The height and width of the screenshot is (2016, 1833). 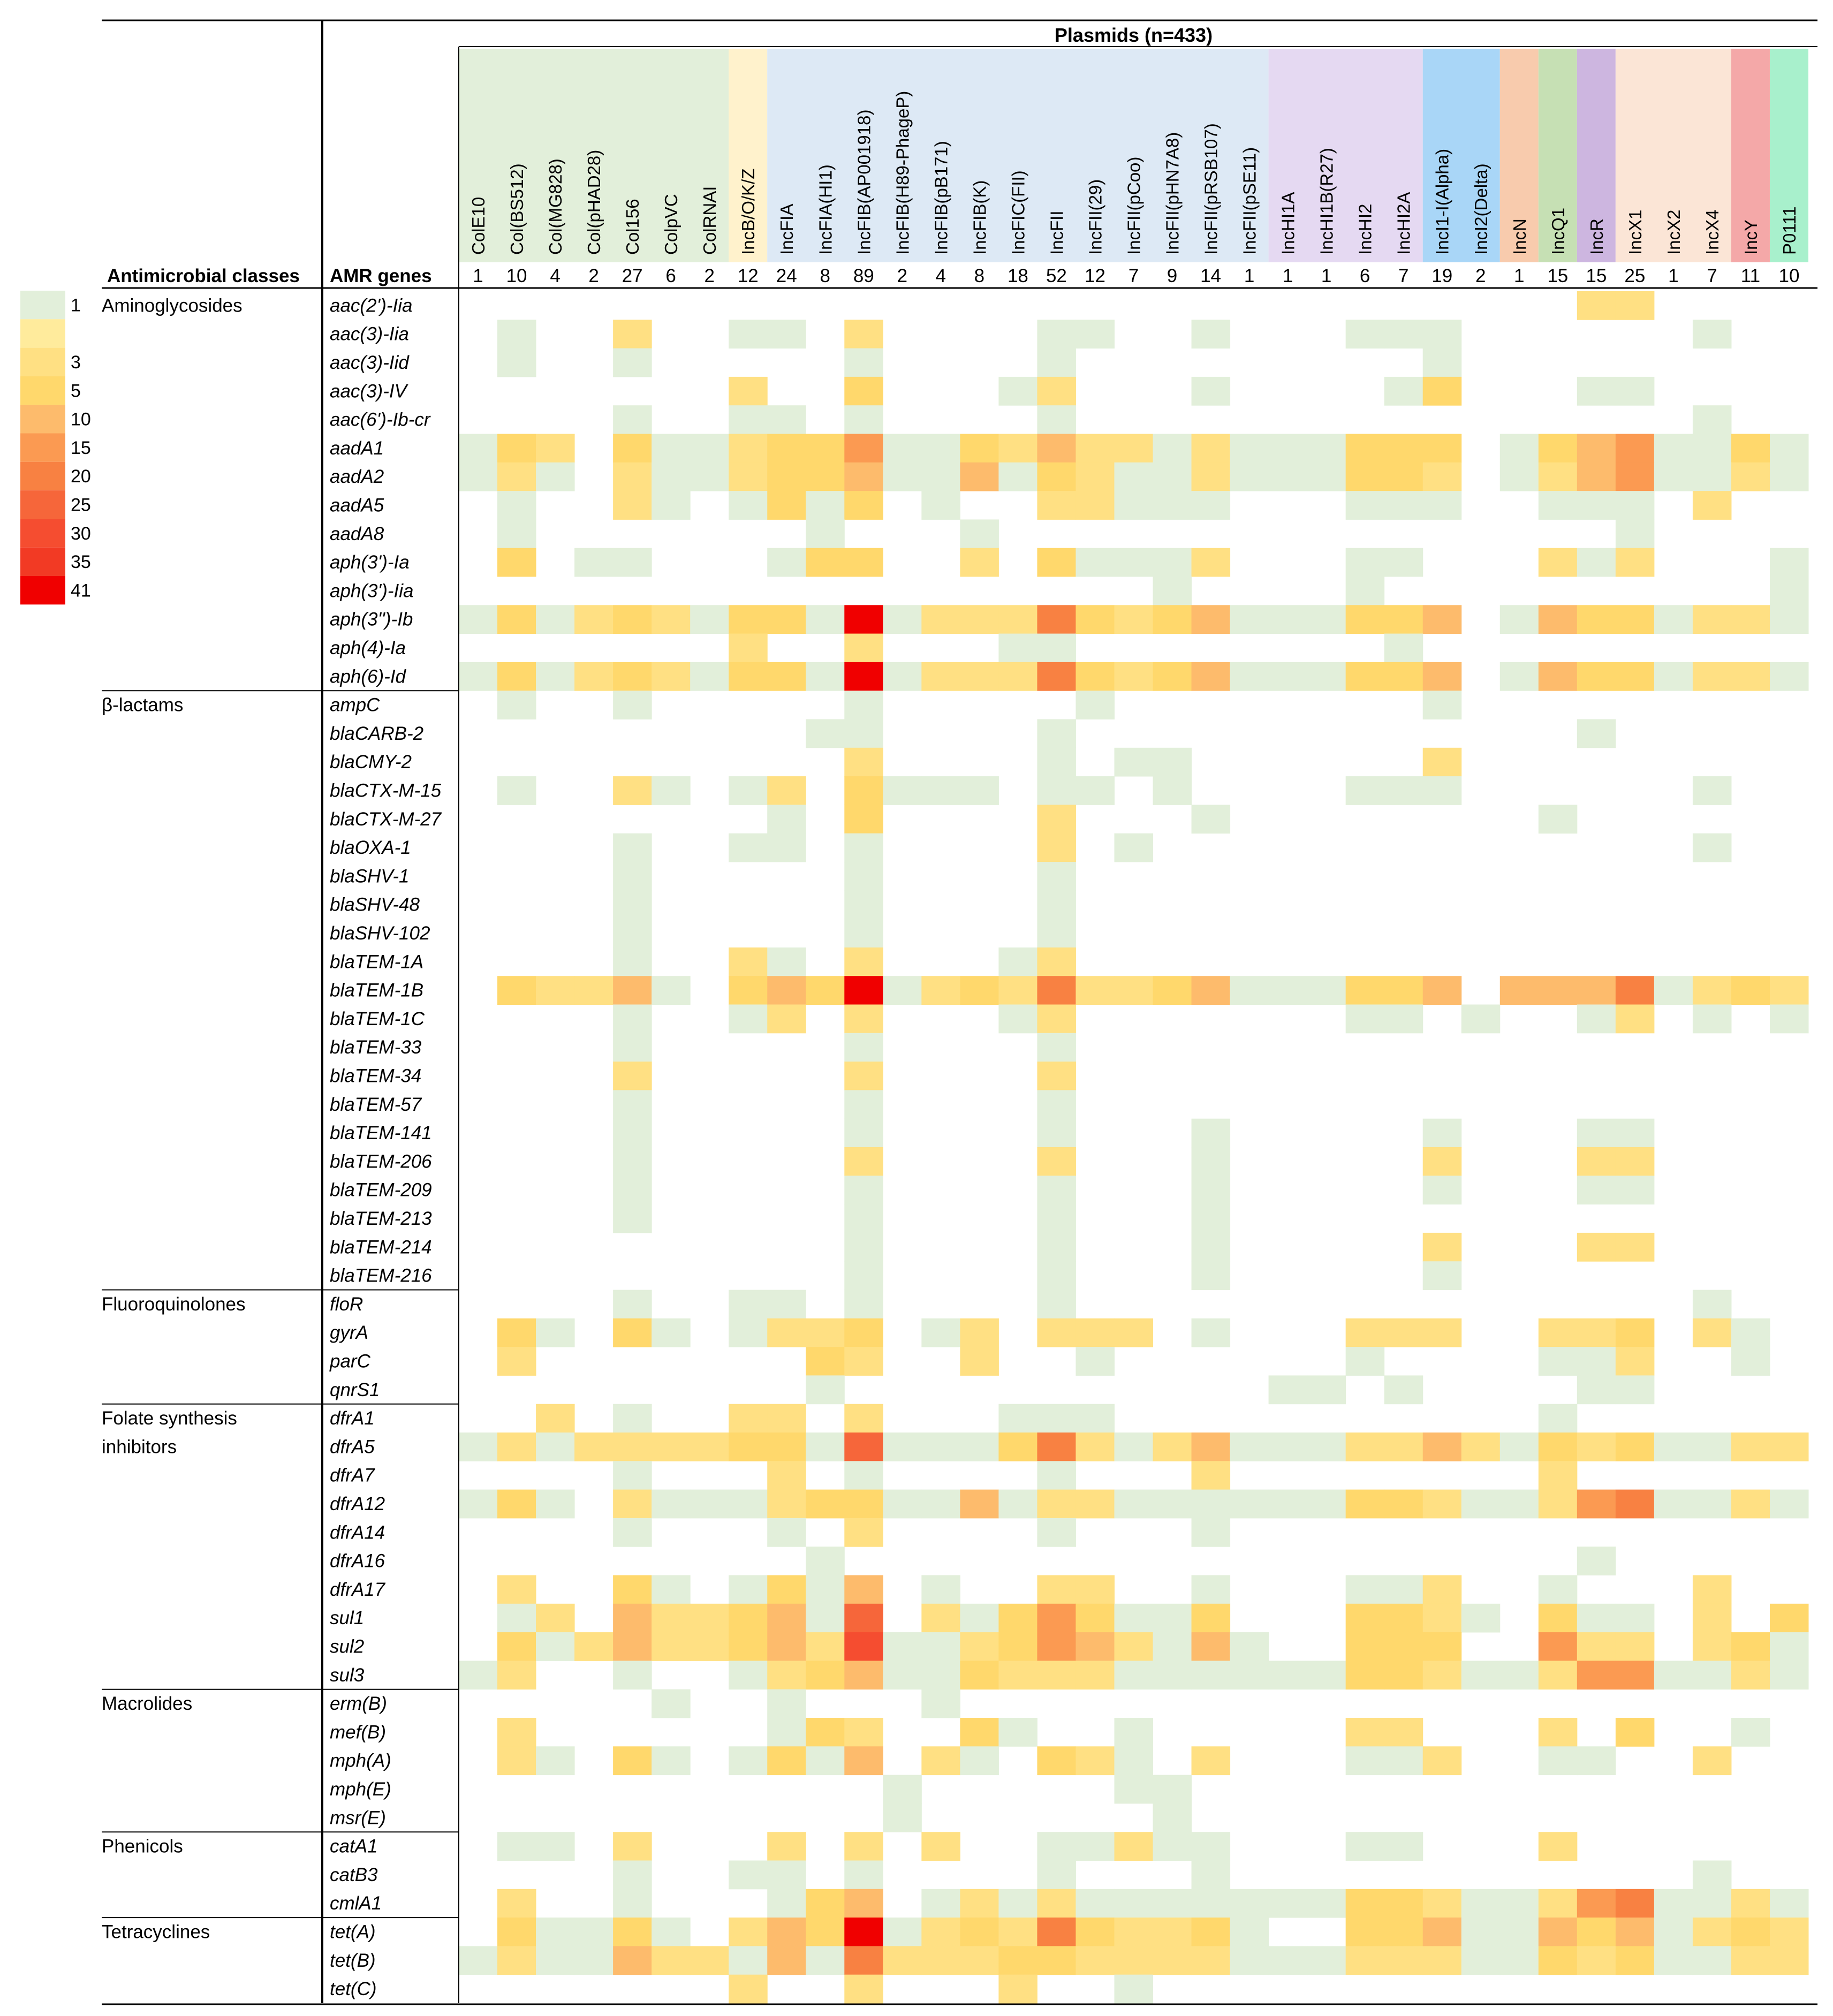 What do you see at coordinates (81, 505) in the screenshot?
I see `legend-label: 25` at bounding box center [81, 505].